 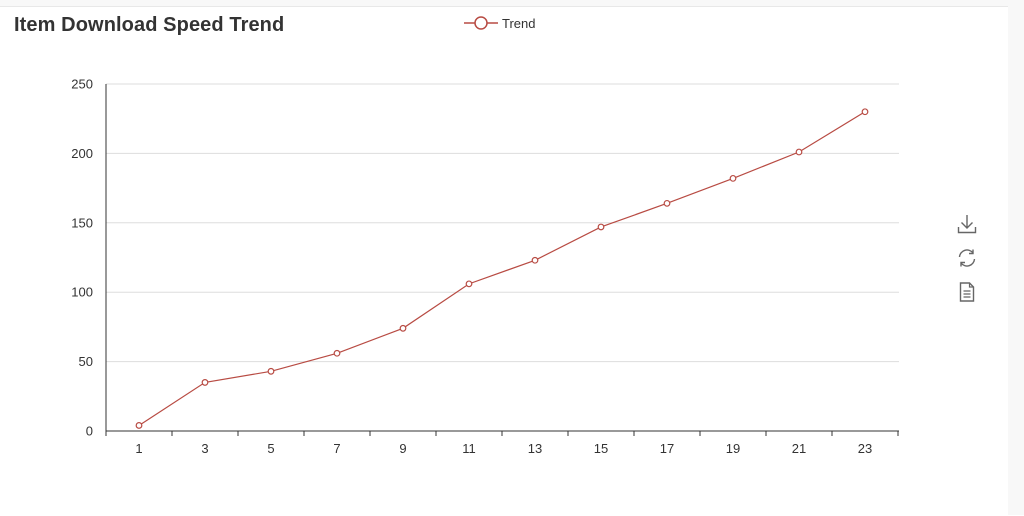 What do you see at coordinates (519, 23) in the screenshot?
I see `legend-label: Trend` at bounding box center [519, 23].